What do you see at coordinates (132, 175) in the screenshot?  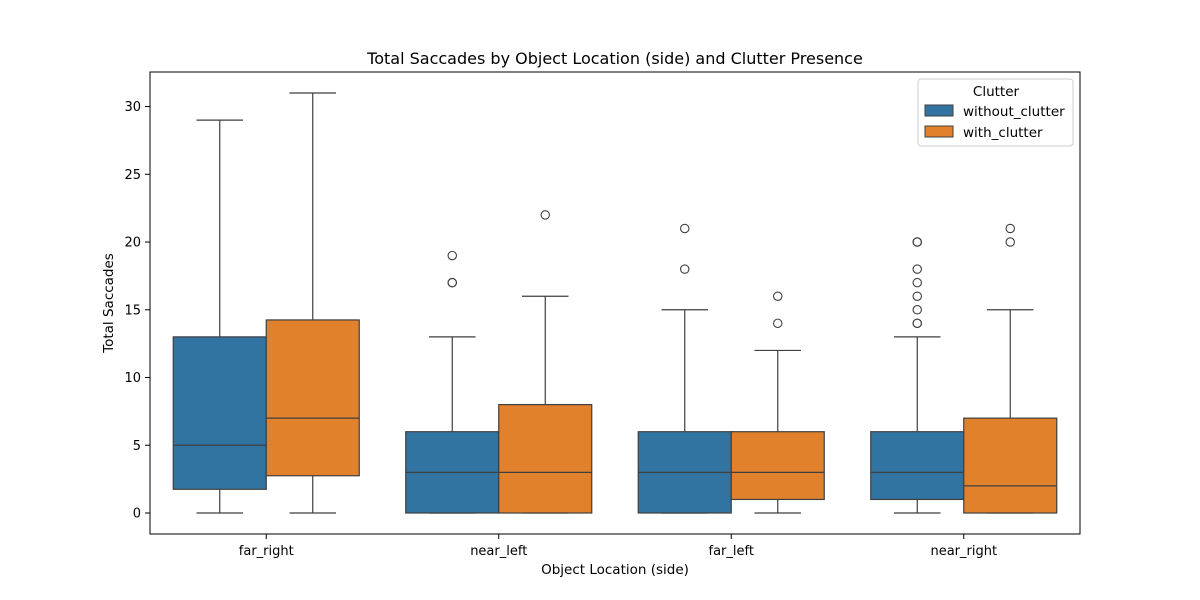 I see `y-tick-label: 25` at bounding box center [132, 175].